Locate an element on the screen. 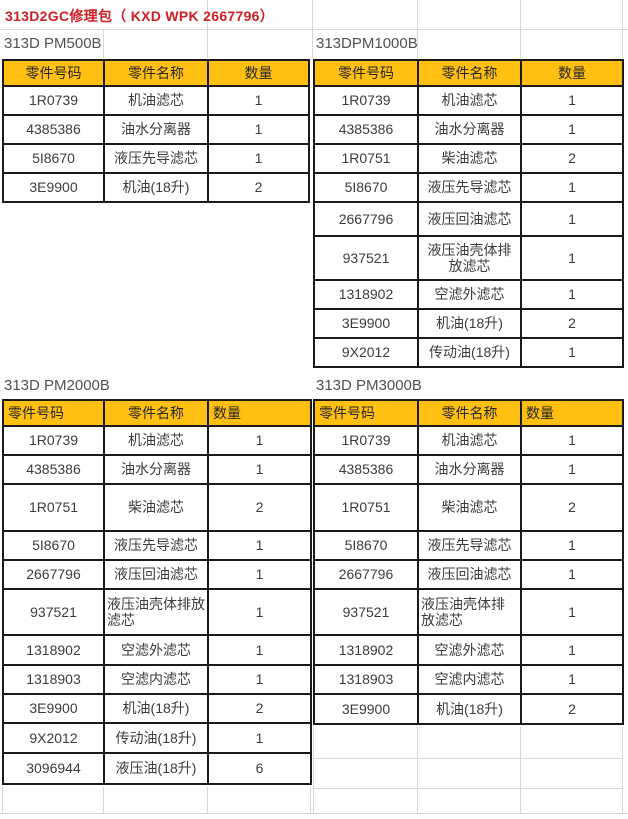  page-title: 313D2GC修理包（ KXD WPK 2667796） is located at coordinates (140, 16).